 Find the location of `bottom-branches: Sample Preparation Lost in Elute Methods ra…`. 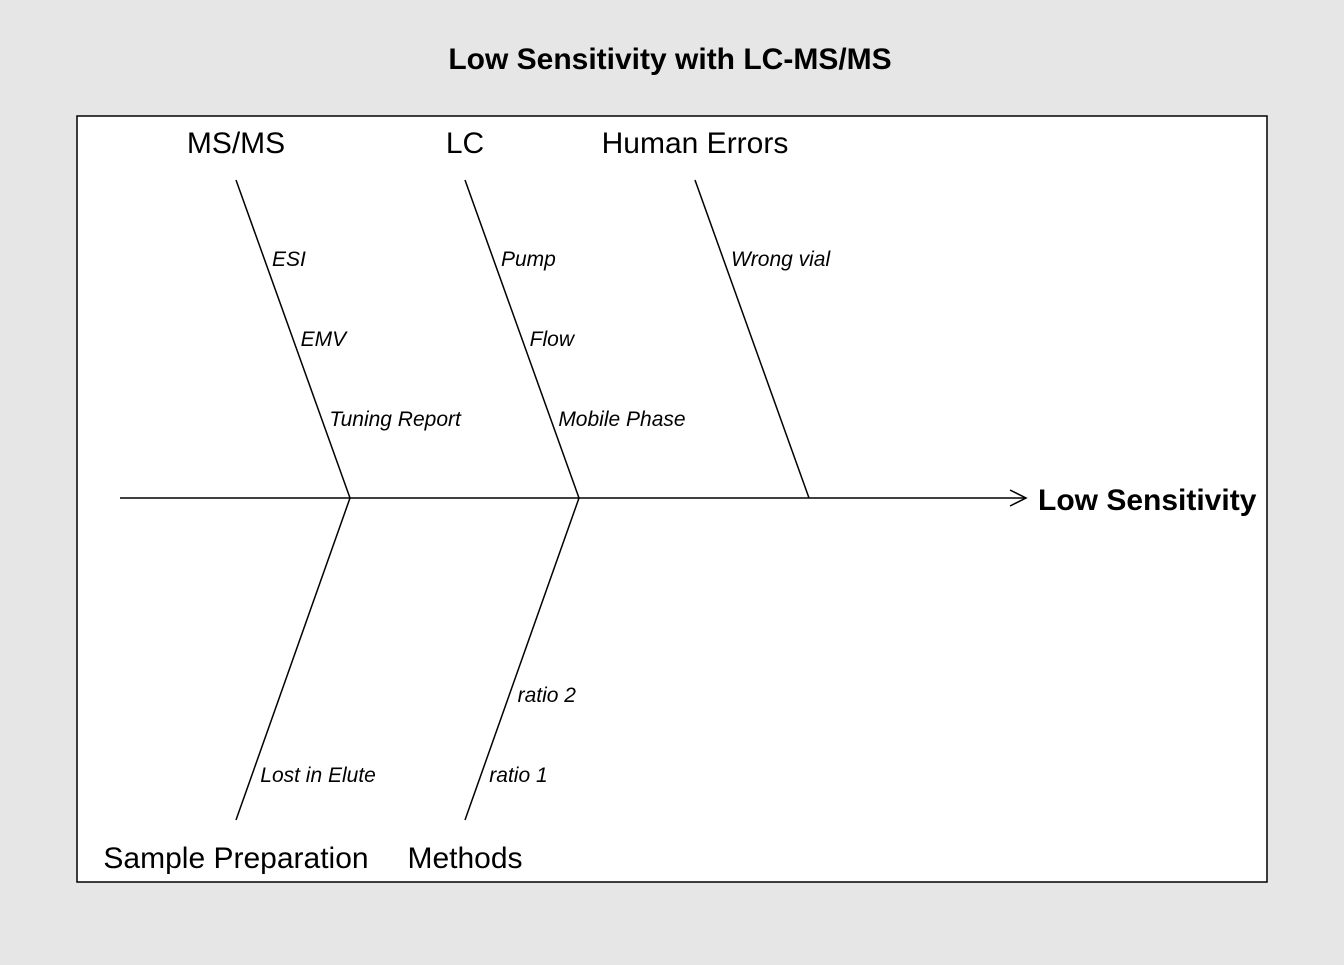

bottom-branches: Sample Preparation Lost in Elute Methods ra… is located at coordinates (341, 686).